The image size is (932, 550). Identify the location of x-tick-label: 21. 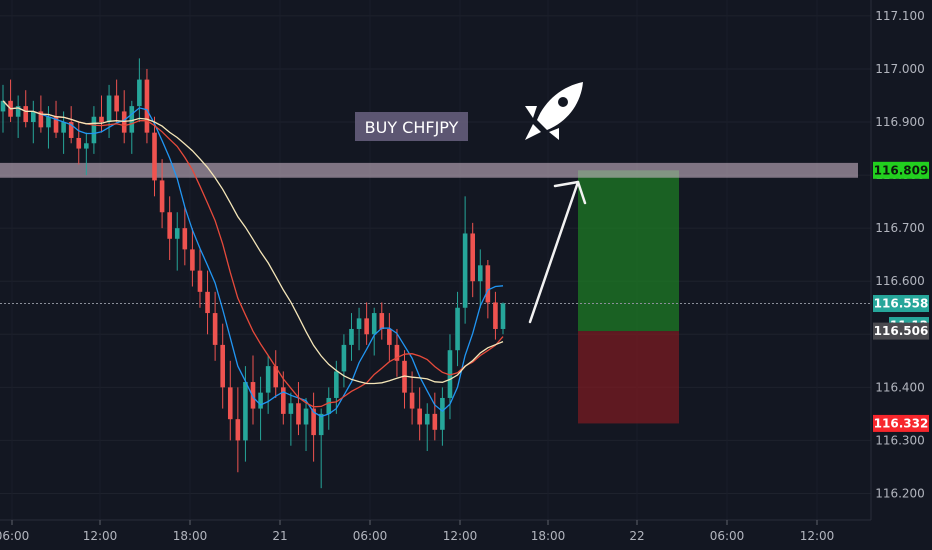
(279, 536).